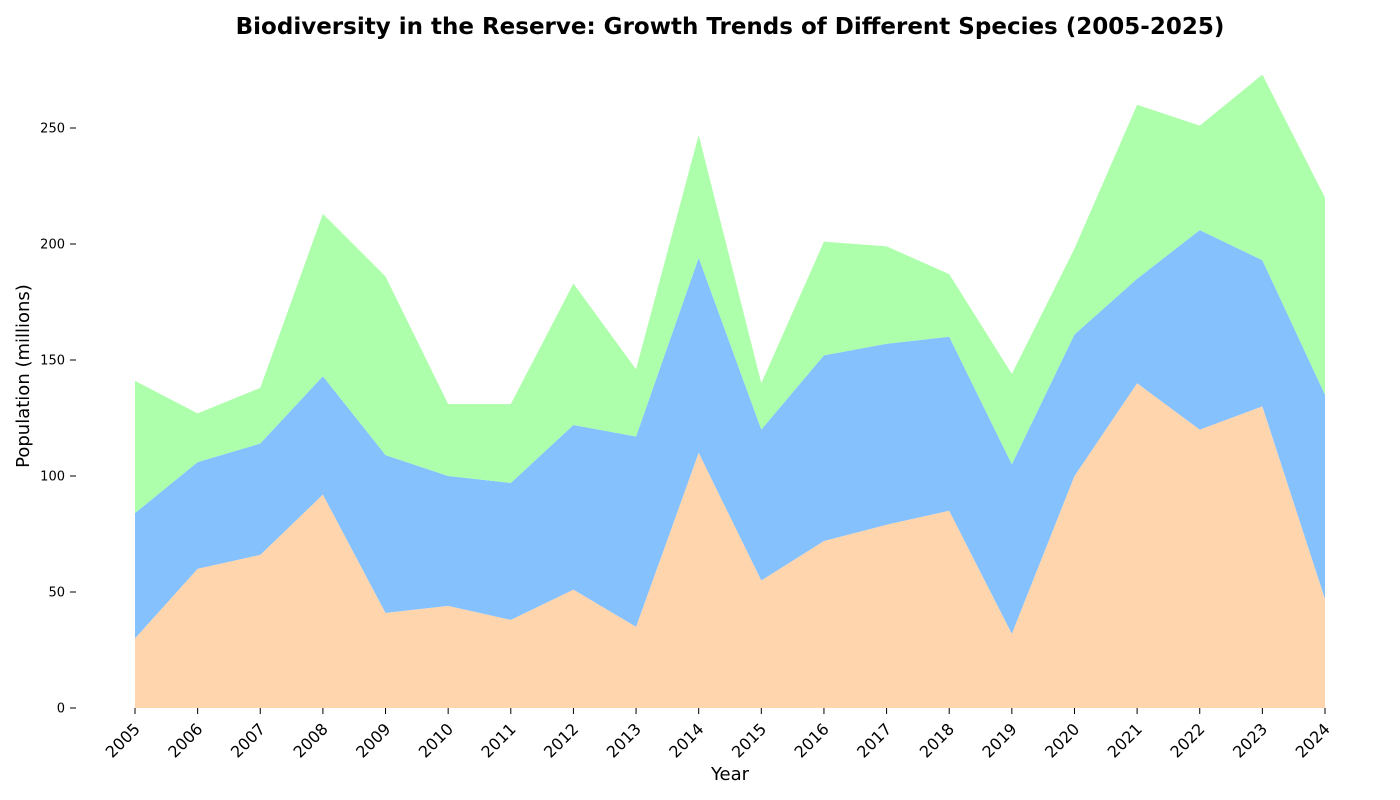  What do you see at coordinates (185, 740) in the screenshot?
I see `x-tick-label: 2006` at bounding box center [185, 740].